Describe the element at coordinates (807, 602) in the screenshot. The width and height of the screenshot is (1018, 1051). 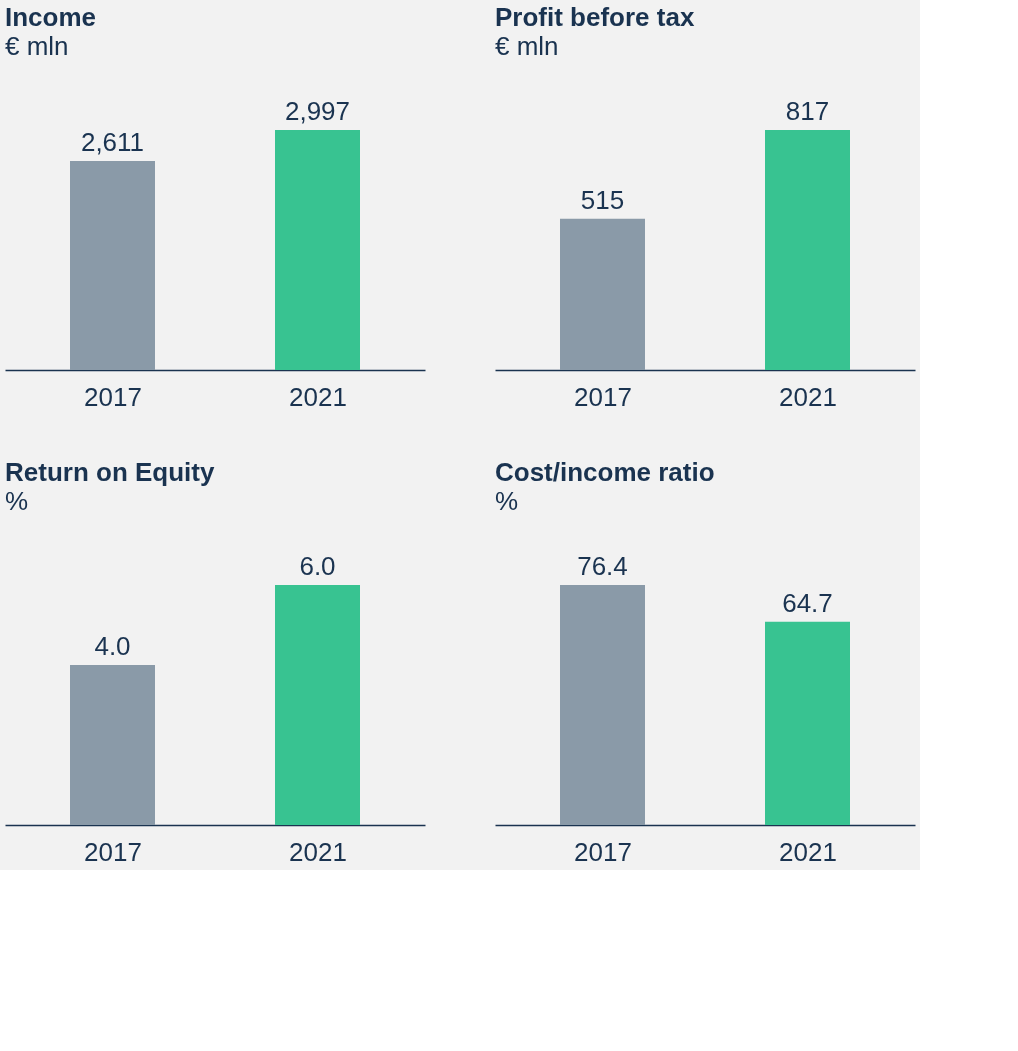
I see `data-label: 64.7` at that location.